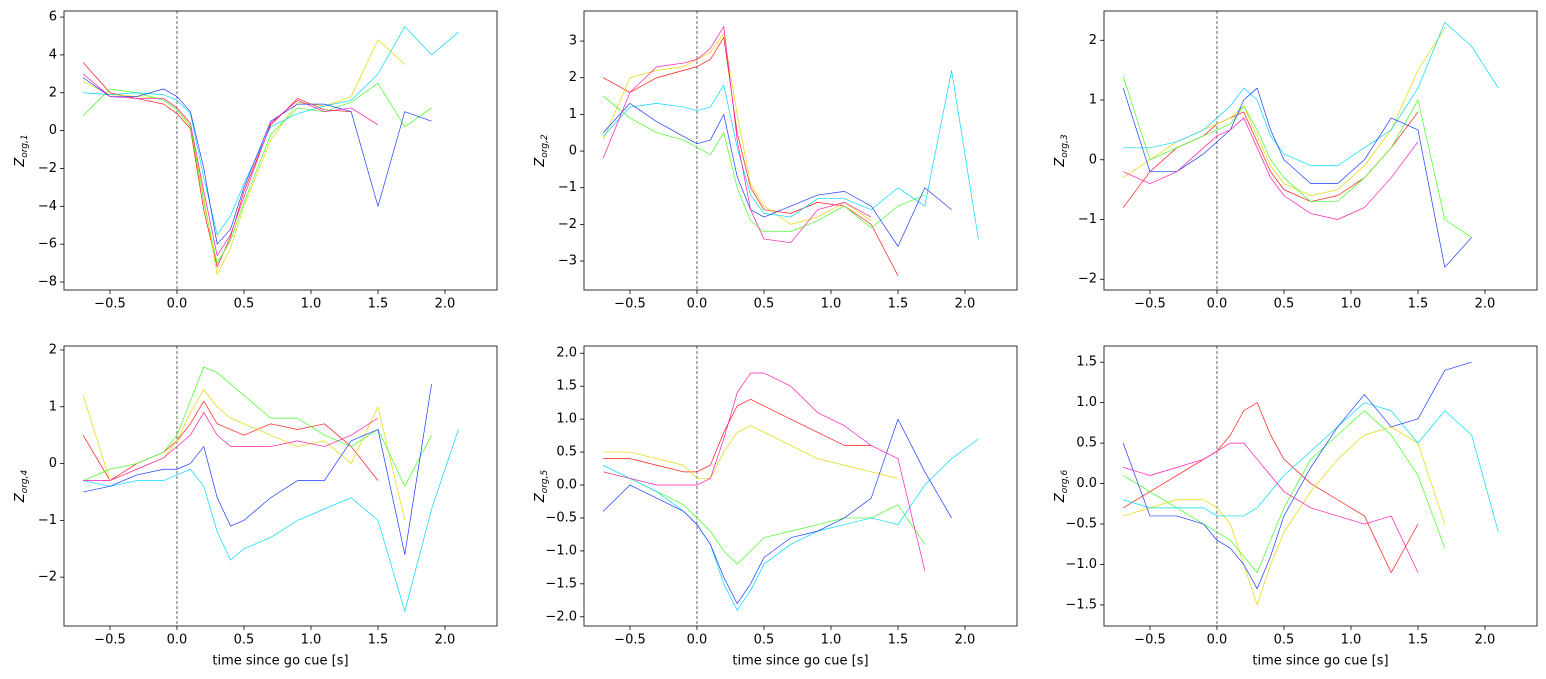  Describe the element at coordinates (47, 520) in the screenshot. I see `y-tick-label: −1` at that location.